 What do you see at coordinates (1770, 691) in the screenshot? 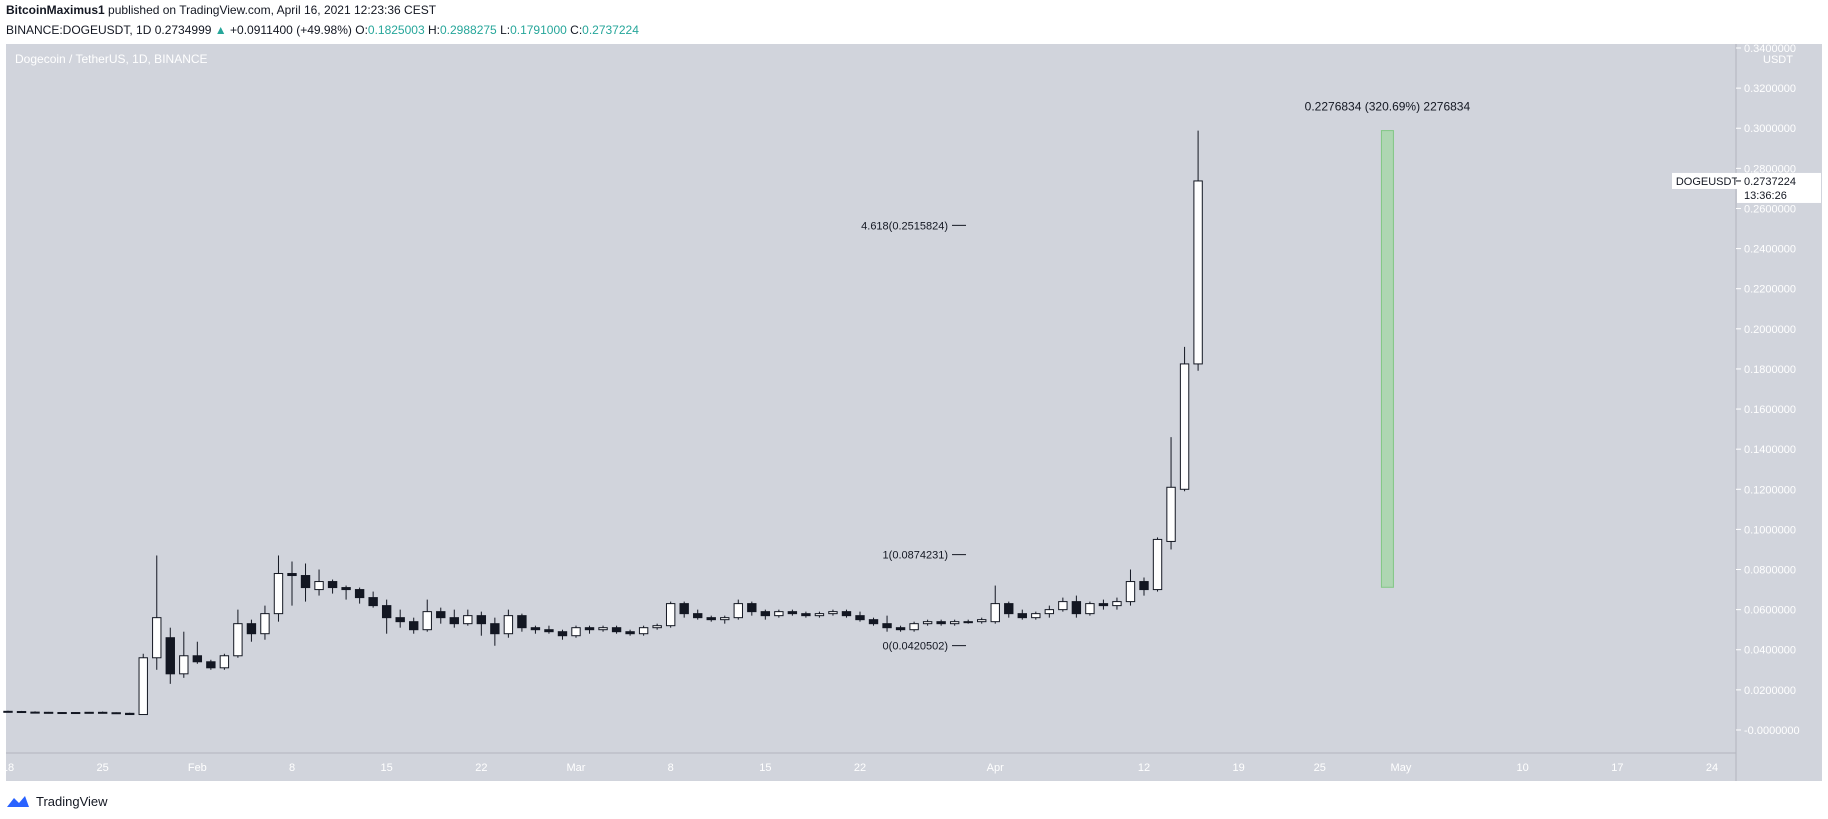
I see `y-tick-label: 0.0200000` at bounding box center [1770, 691].